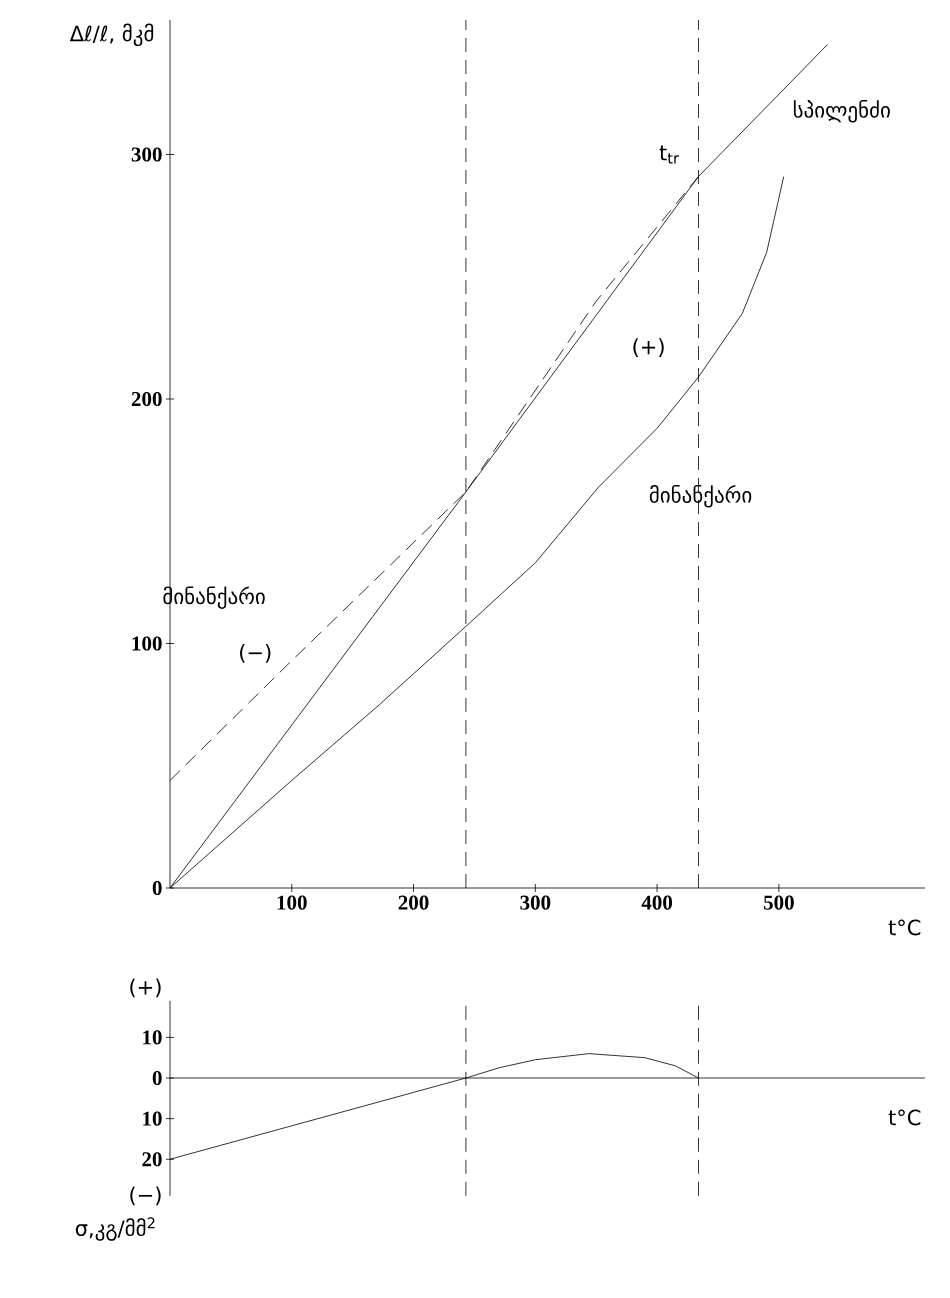 This screenshot has width=950, height=1298. What do you see at coordinates (147, 643) in the screenshot?
I see `y-tick-label: 100` at bounding box center [147, 643].